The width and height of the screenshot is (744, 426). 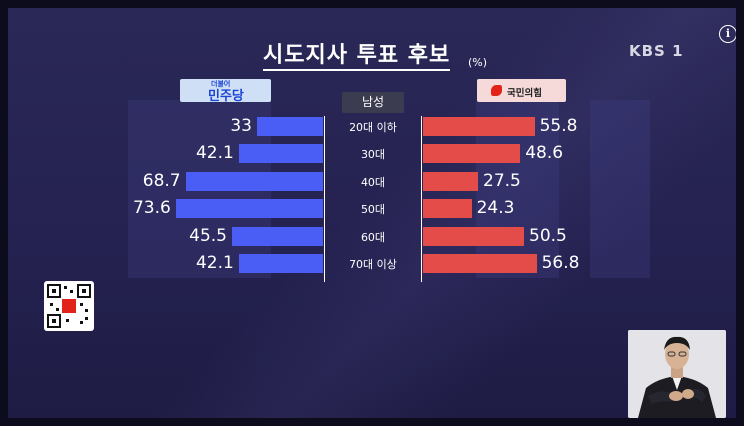 What do you see at coordinates (478, 62) in the screenshot?
I see `unit-label: (%)` at bounding box center [478, 62].